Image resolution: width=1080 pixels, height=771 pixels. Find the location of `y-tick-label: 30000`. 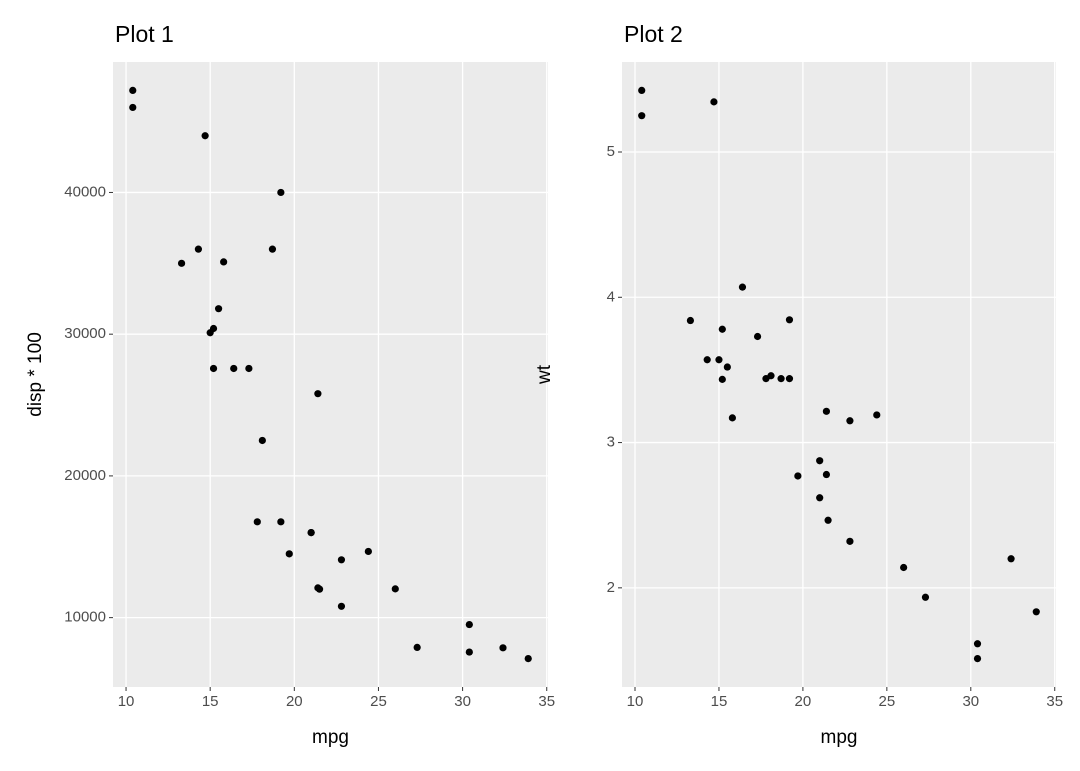

y-tick-label: 30000 is located at coordinates (85, 333).